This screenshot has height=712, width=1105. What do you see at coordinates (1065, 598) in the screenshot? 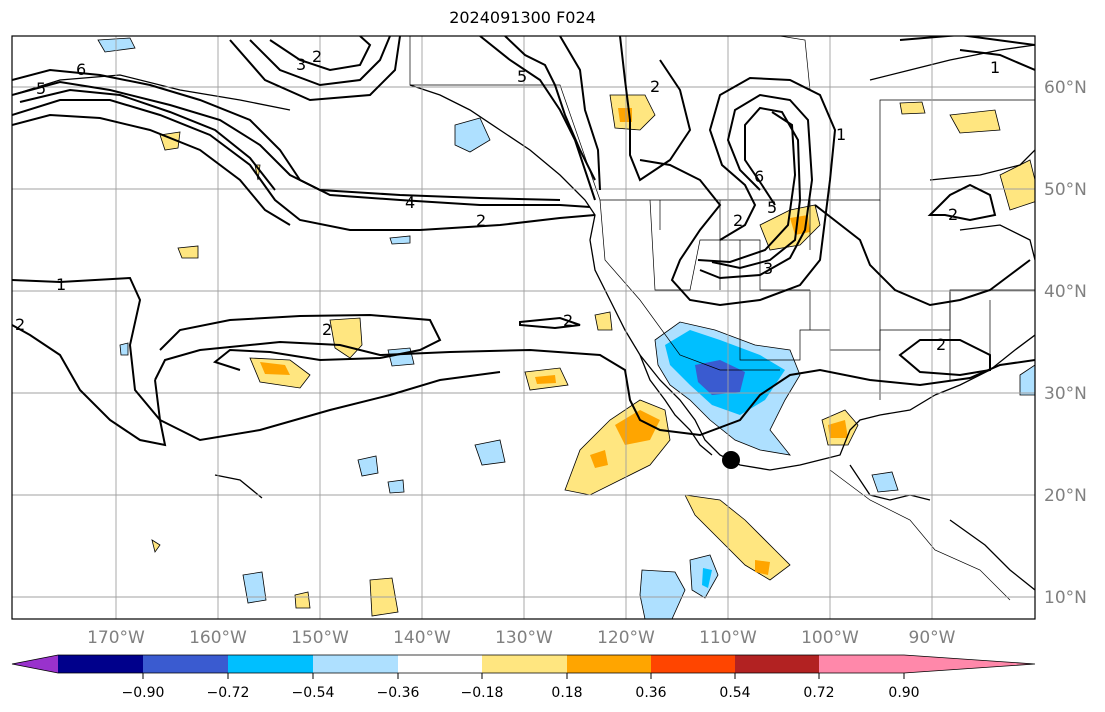
I see `lat-label: 10°N` at bounding box center [1065, 598].